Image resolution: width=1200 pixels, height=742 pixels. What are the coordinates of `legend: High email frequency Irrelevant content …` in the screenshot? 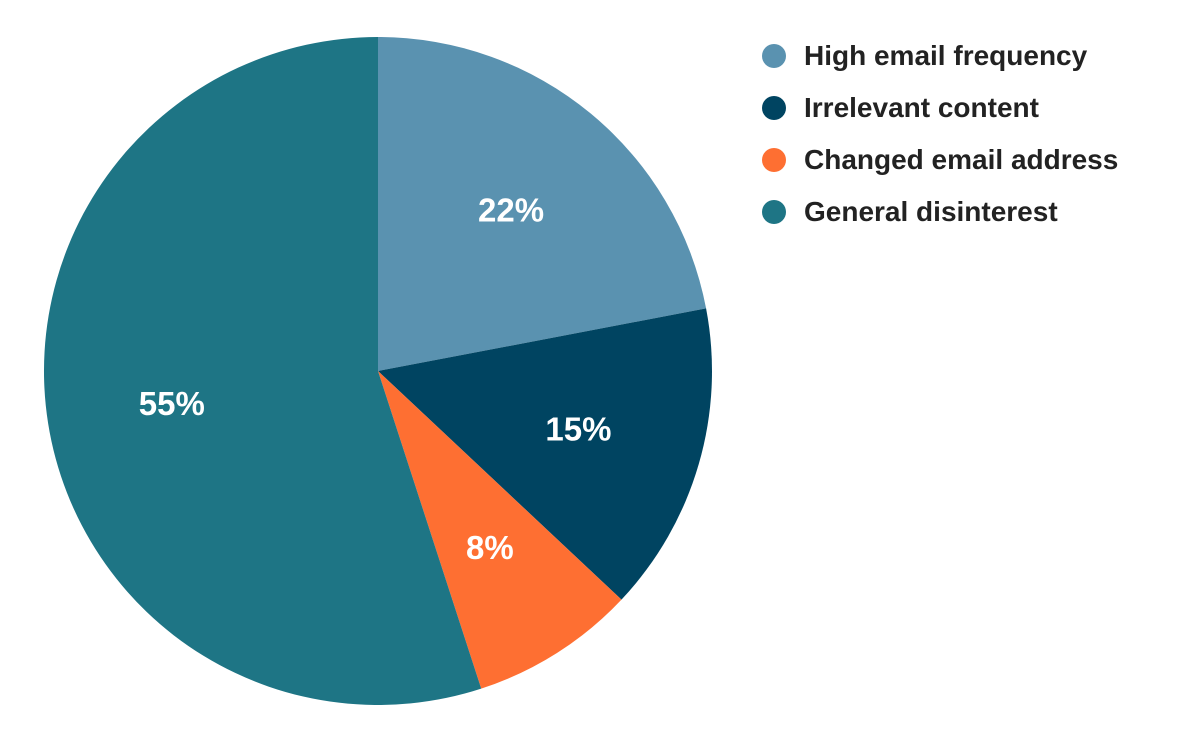 It's located at (940, 134).